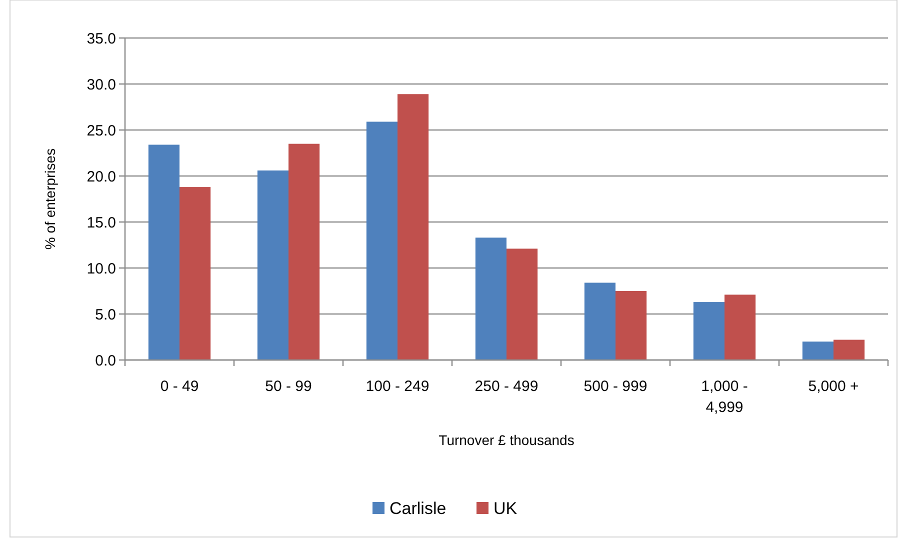 The height and width of the screenshot is (538, 899). Describe the element at coordinates (101, 223) in the screenshot. I see `y-tick-label: 15.0` at that location.